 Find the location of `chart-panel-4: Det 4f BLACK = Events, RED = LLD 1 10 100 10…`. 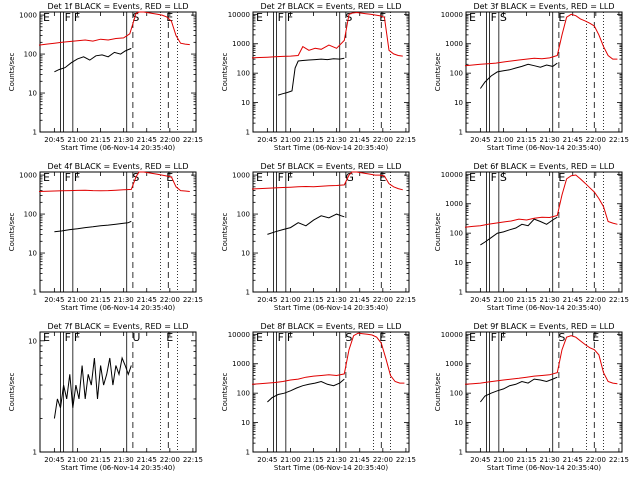

chart-panel-4: Det 4f BLACK = Events, RED = LLD 1 10 100 10… is located at coordinates (105, 237).